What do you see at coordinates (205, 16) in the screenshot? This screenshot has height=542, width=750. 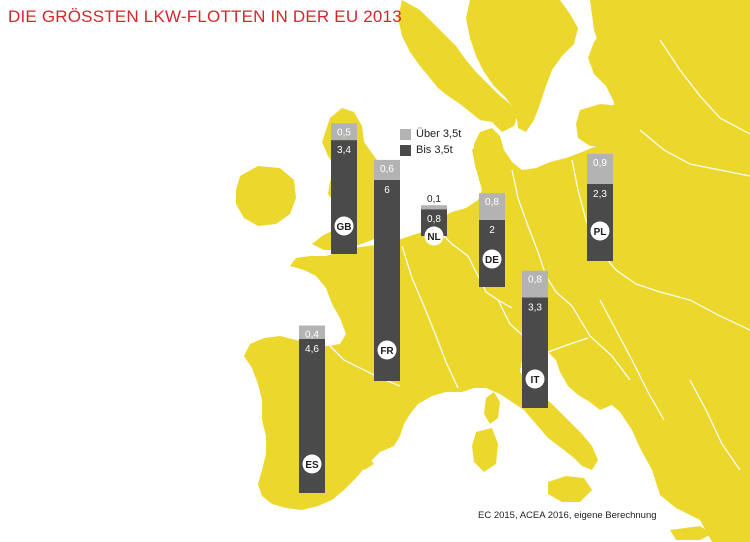 I see `chart-title: DIE GRÖSSTEN LKW-FLOTTEN IN DER EU 2013` at bounding box center [205, 16].